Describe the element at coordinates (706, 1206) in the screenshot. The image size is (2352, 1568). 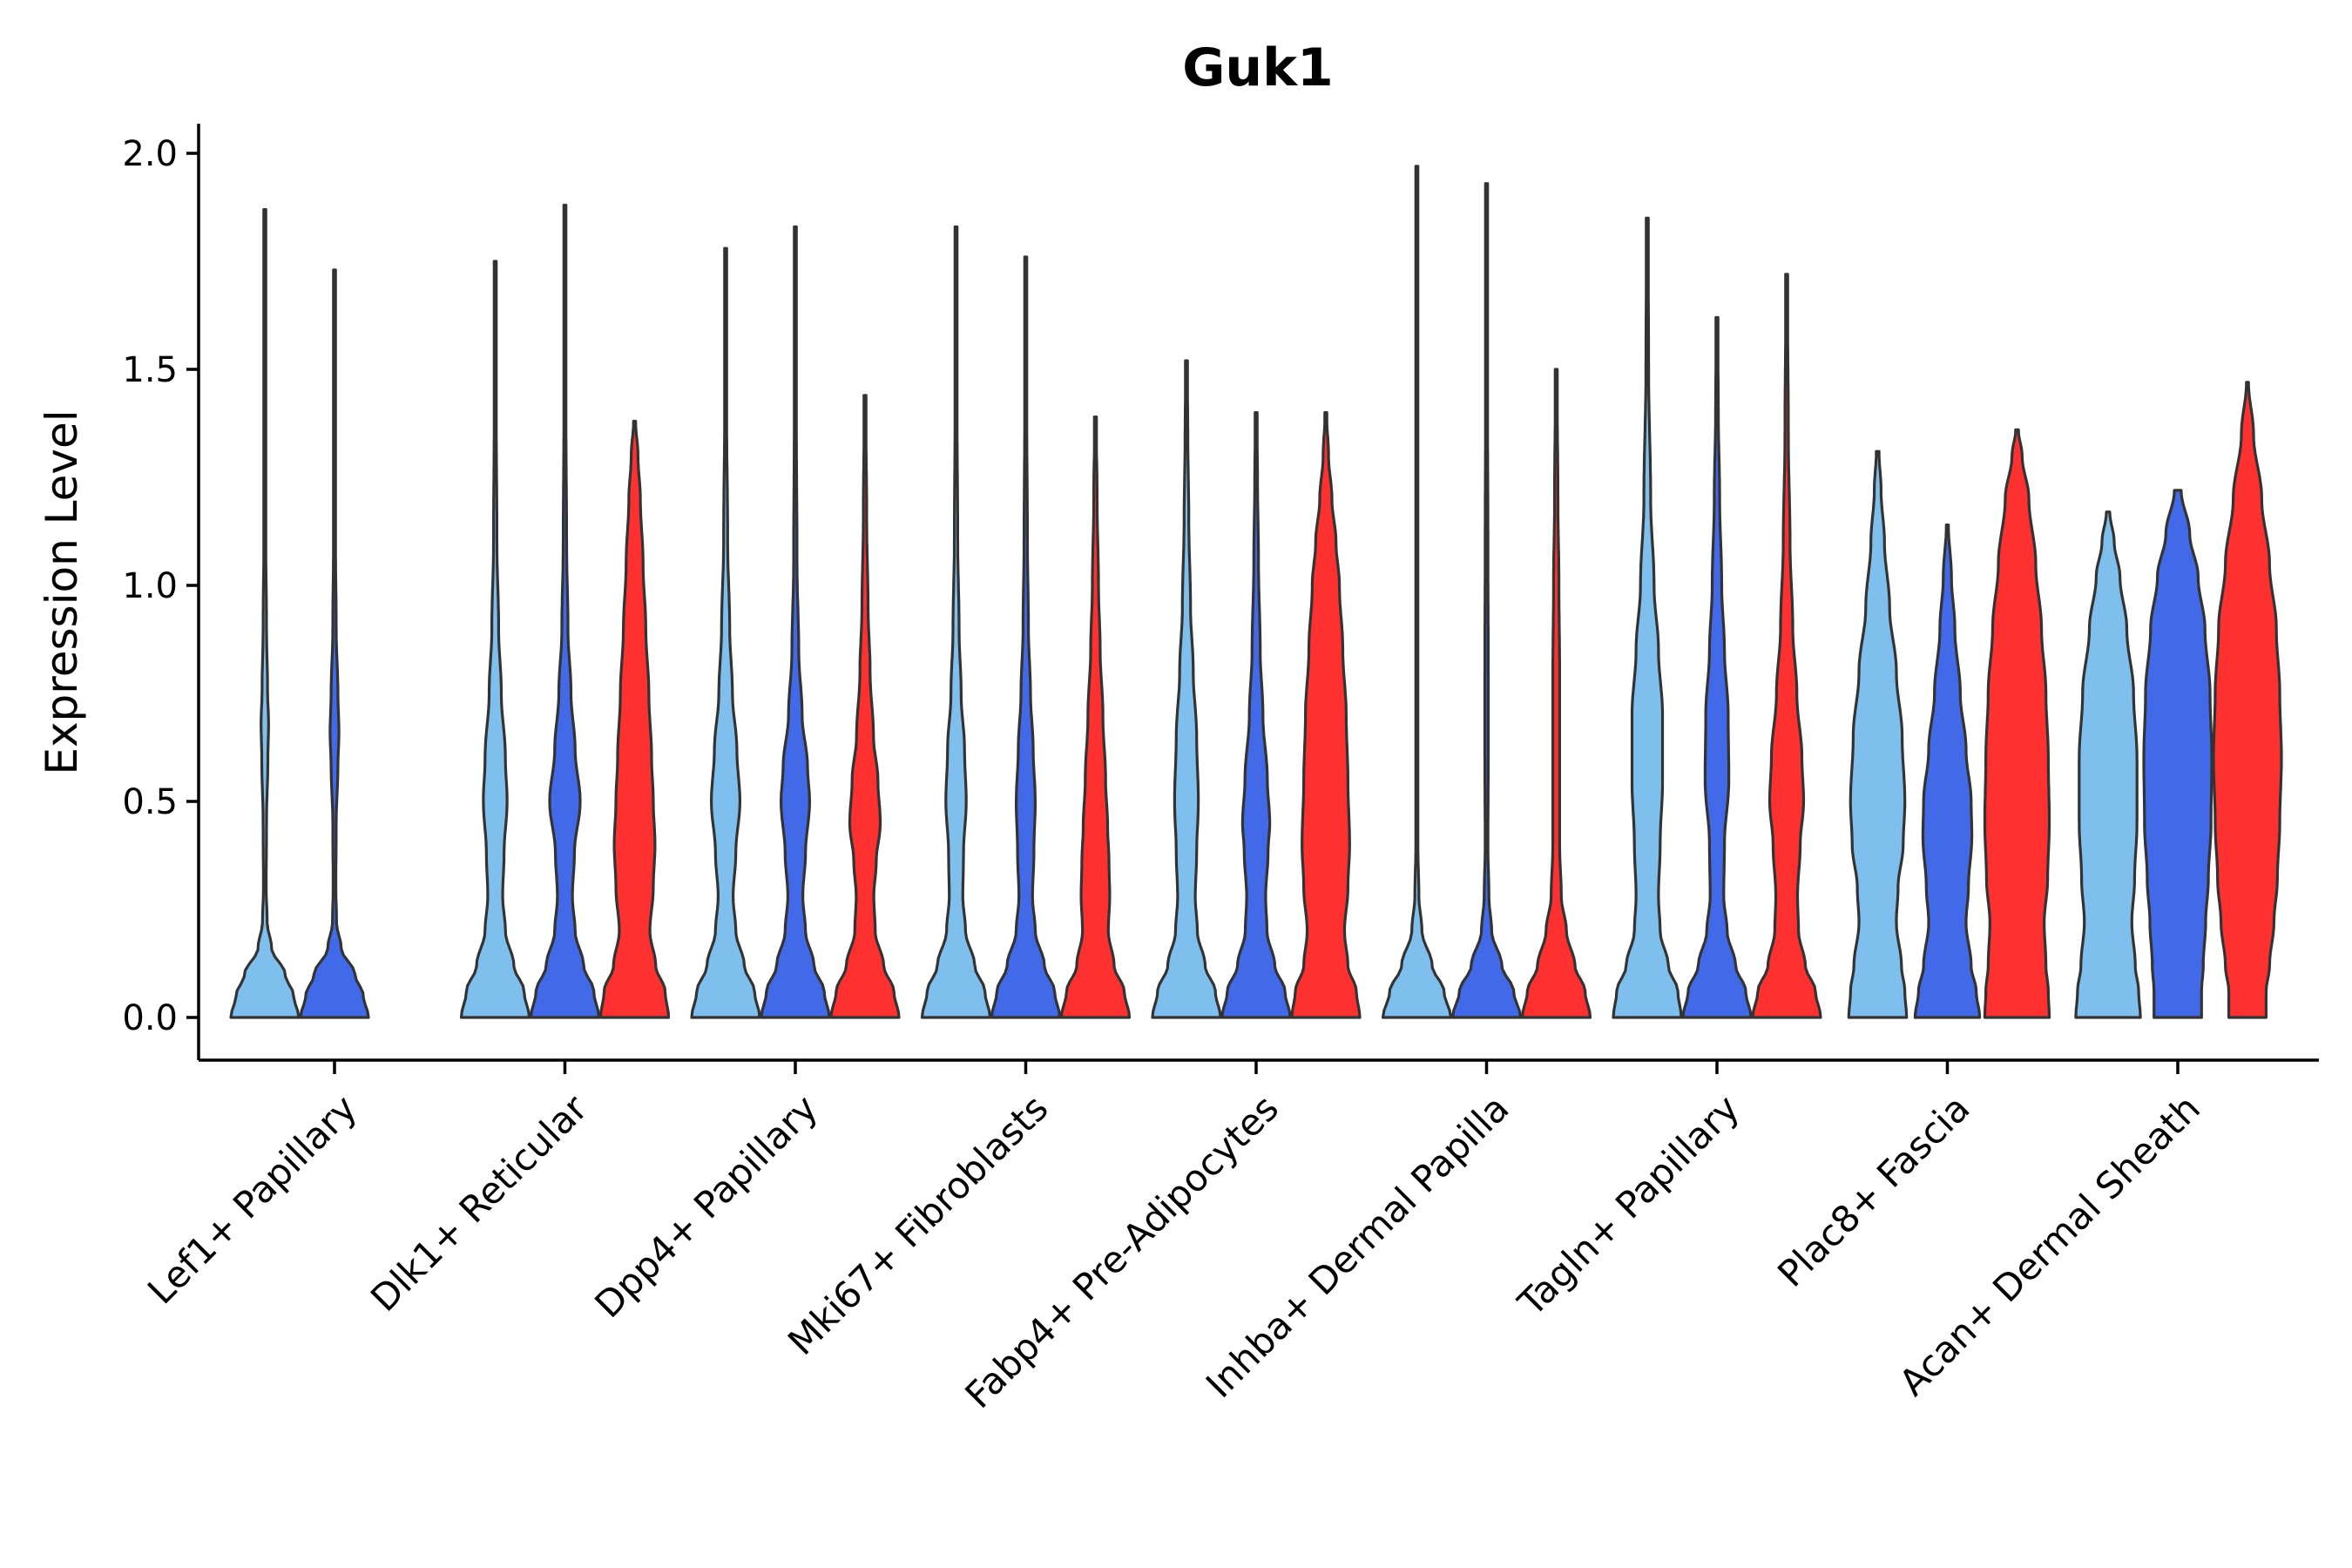
I see `x-tick-label: Dpp4+ Papillary` at that location.